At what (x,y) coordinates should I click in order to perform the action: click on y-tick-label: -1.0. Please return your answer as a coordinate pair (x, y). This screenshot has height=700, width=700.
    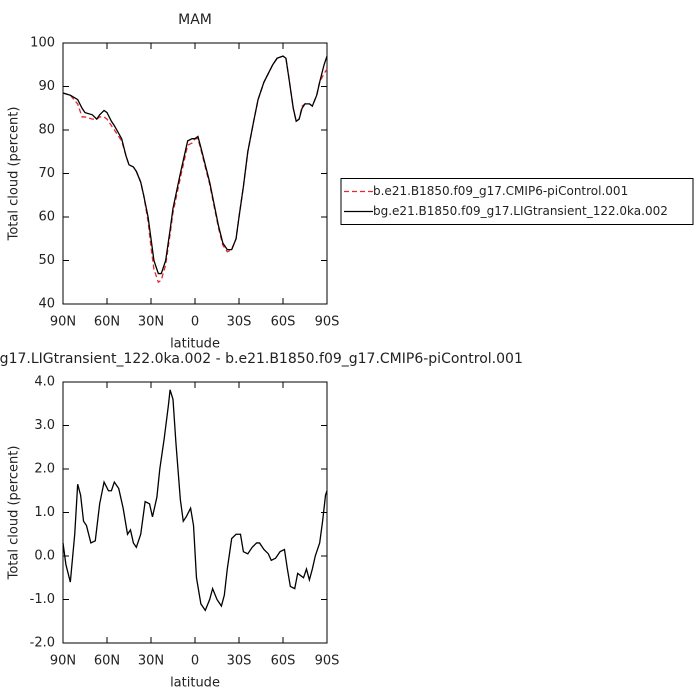
    Looking at the image, I should click on (42, 599).